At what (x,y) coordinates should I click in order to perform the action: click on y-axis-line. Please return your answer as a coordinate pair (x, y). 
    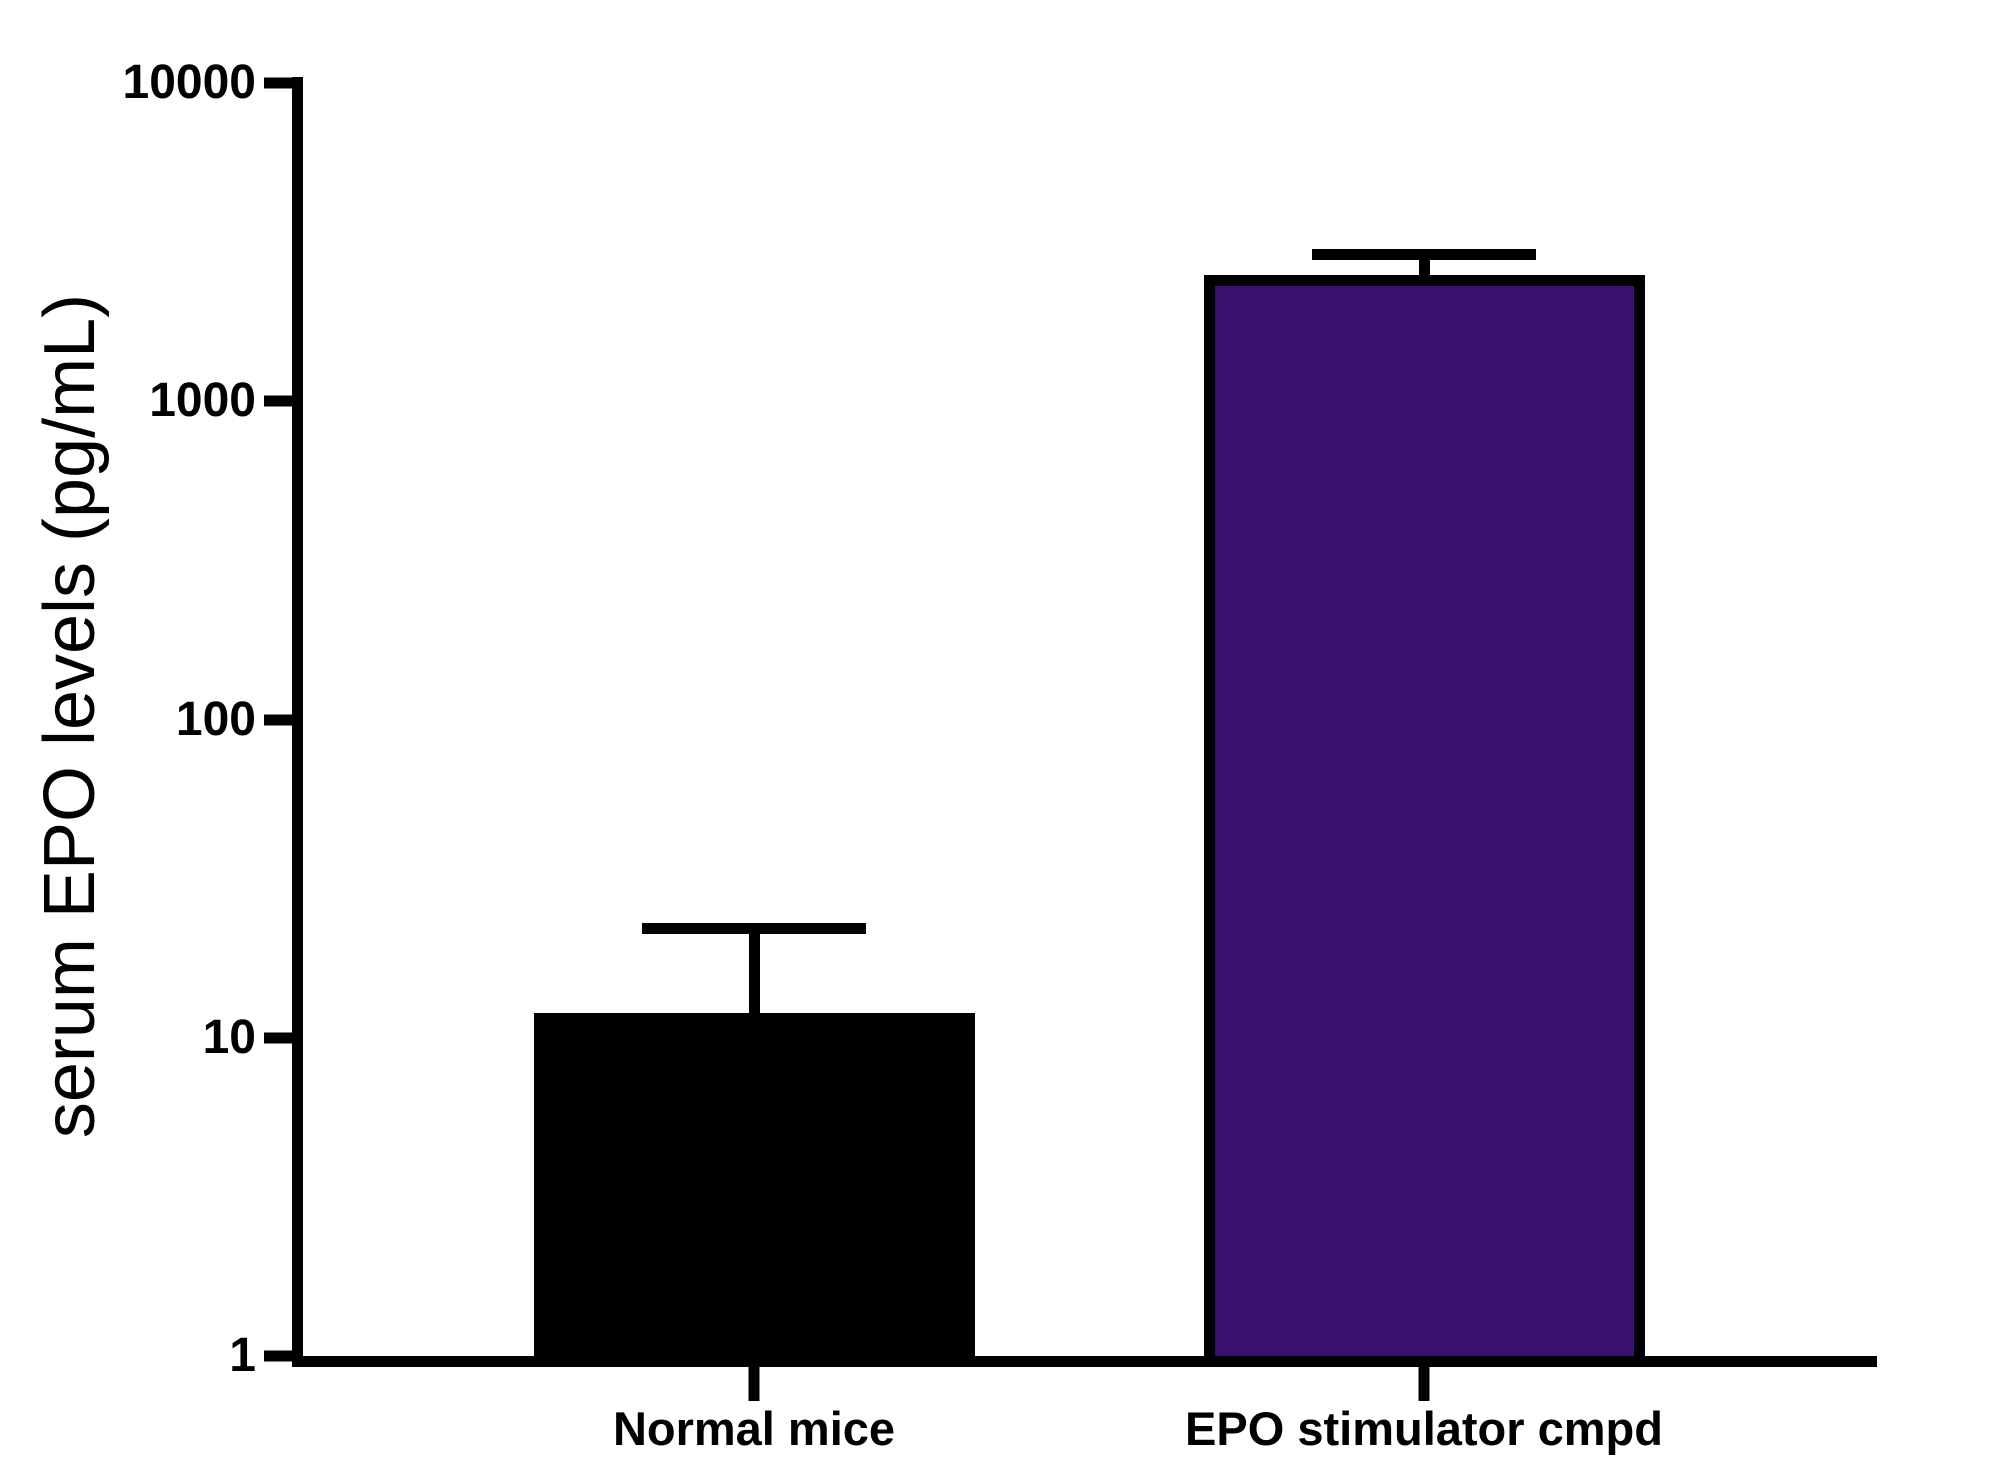
    Looking at the image, I should click on (297, 722).